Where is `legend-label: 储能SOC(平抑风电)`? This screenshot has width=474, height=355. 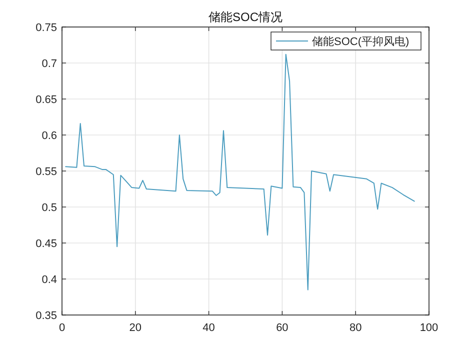
legend-label: 储能SOC(平抑风电) is located at coordinates (361, 41).